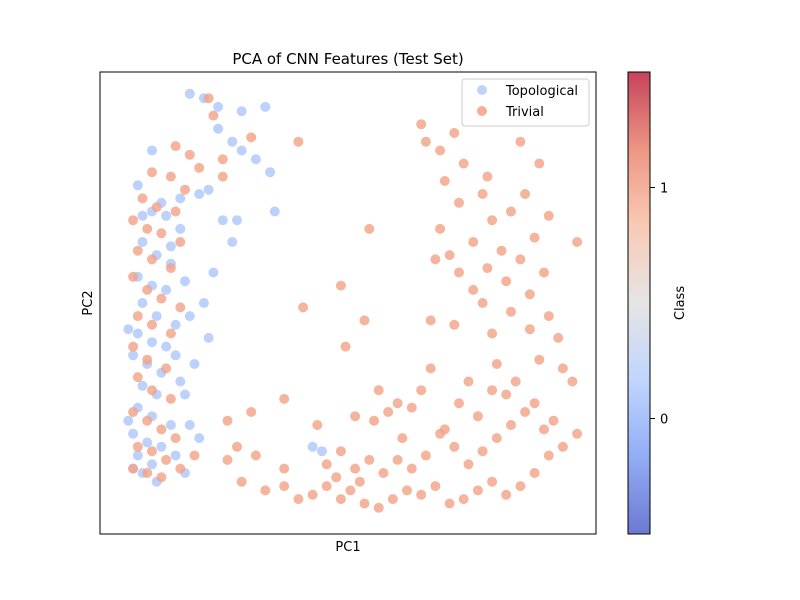  Describe the element at coordinates (541, 91) in the screenshot. I see `legend-label-topological: Topological` at that location.